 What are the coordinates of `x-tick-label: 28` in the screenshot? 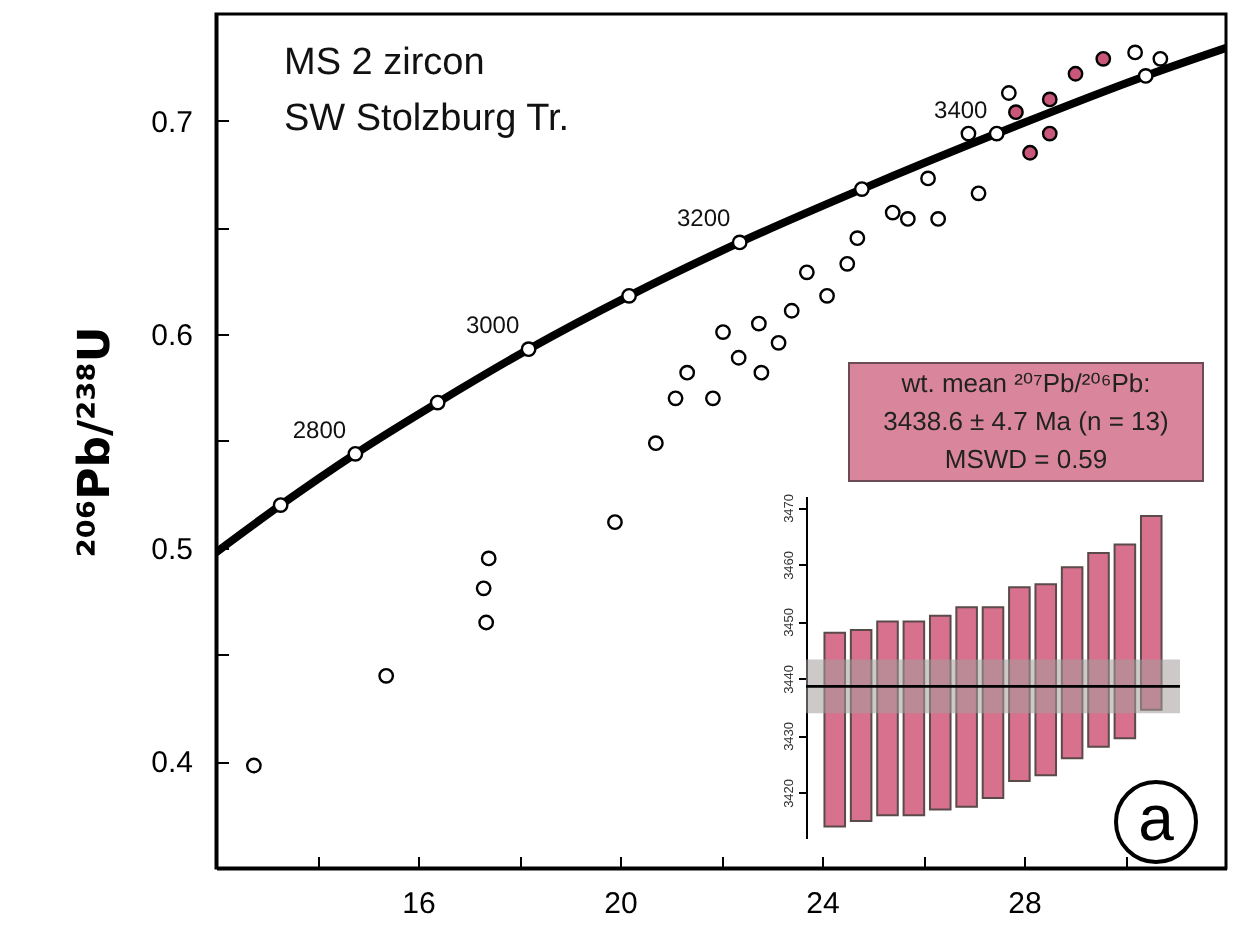 It's located at (1025, 904).